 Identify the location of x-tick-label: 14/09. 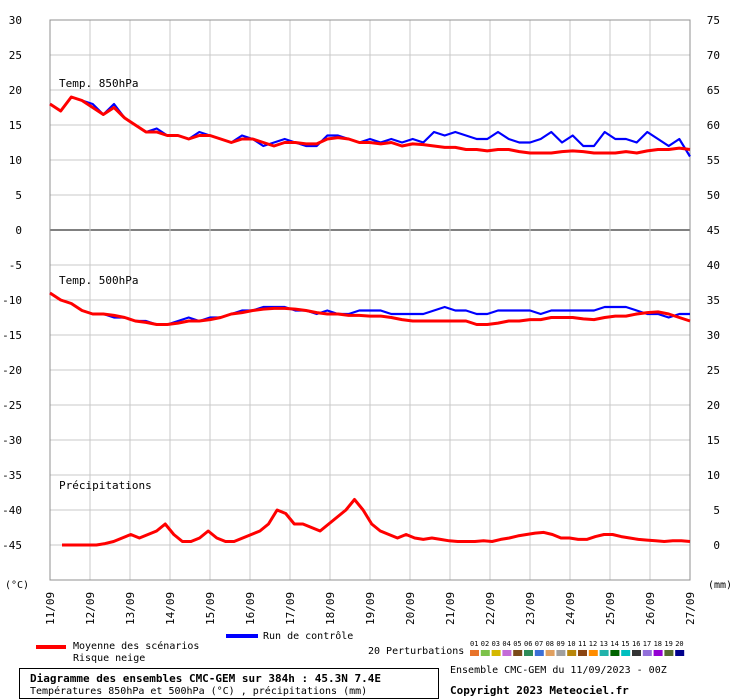
(170, 608).